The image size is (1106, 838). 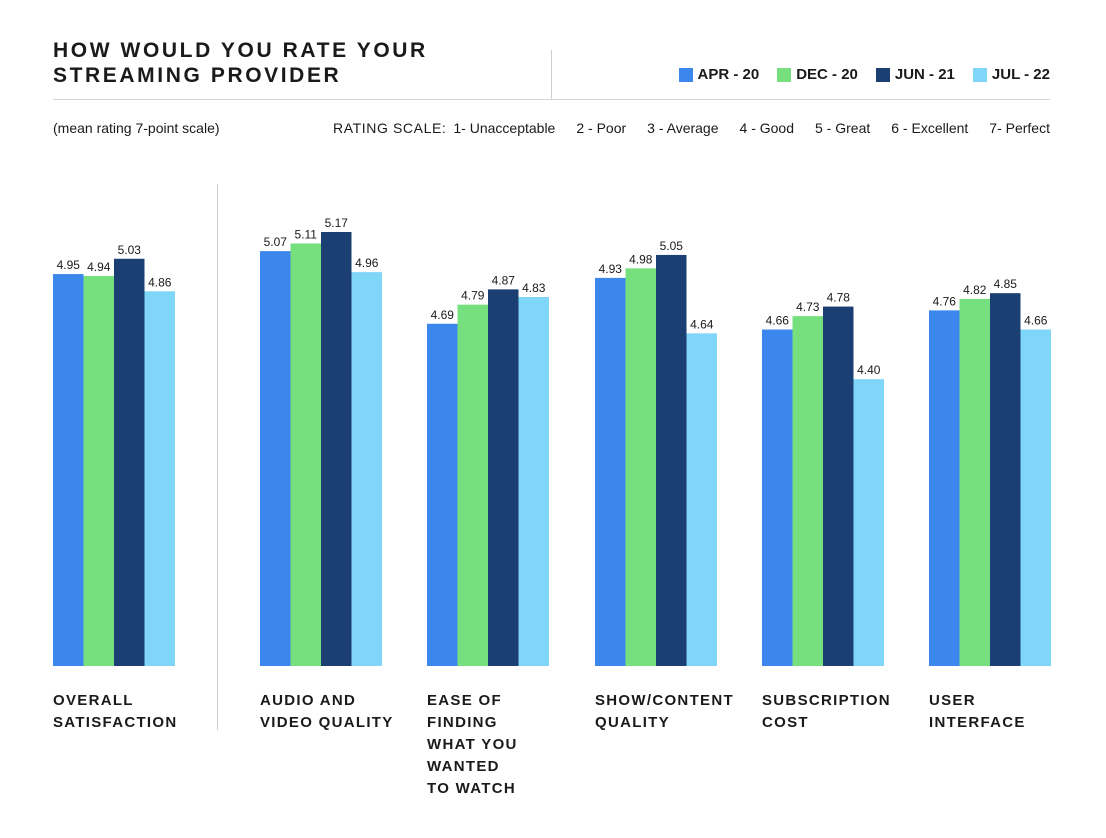 I want to click on rating-scale-item-1: 1- Unacceptable, so click(x=504, y=128).